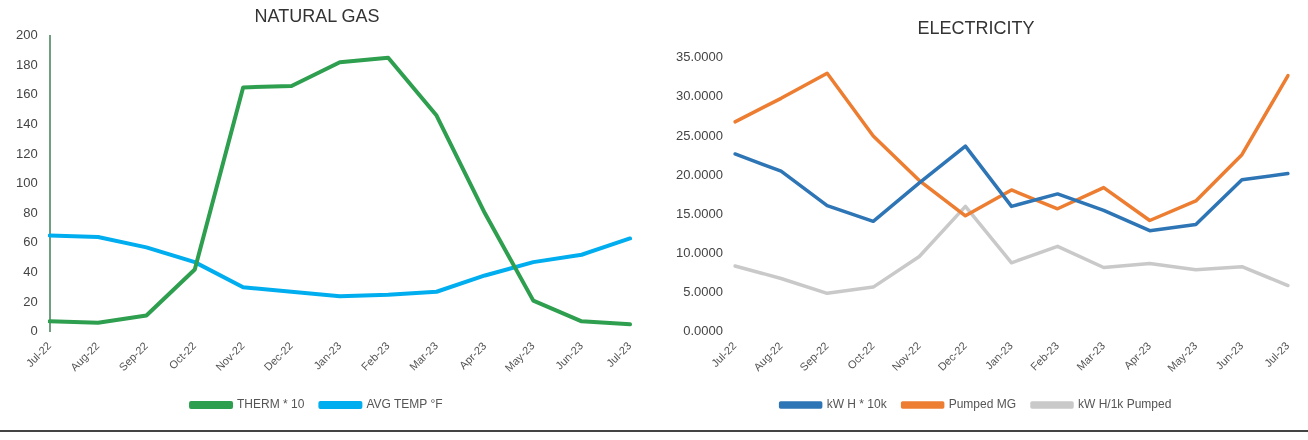 This screenshot has height=440, width=1308. What do you see at coordinates (317, 15) in the screenshot?
I see `chart-title: NATURAL GAS` at bounding box center [317, 15].